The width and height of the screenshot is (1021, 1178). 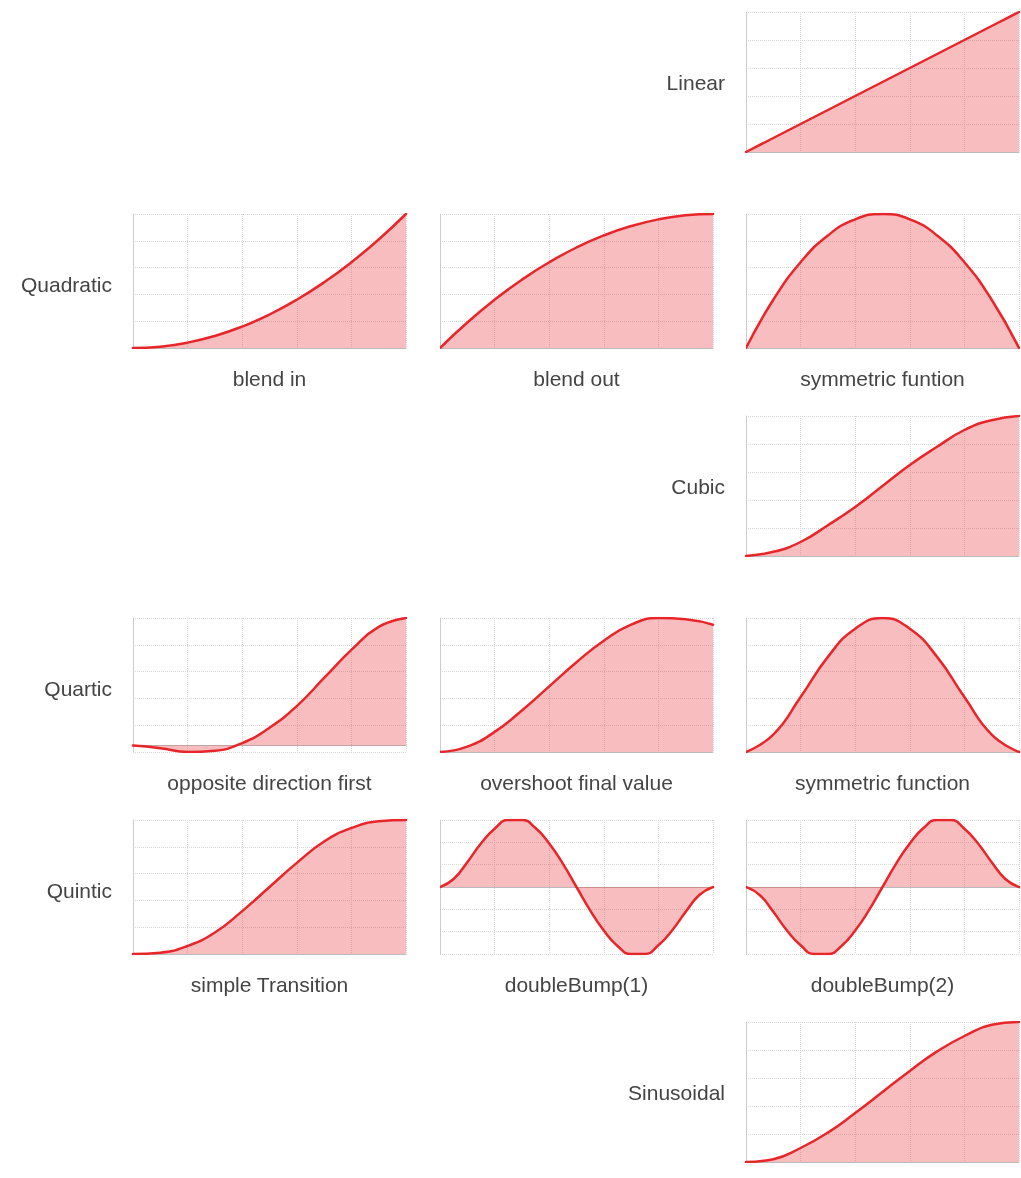 What do you see at coordinates (882, 782) in the screenshot?
I see `x-axis-title: symmetric function` at bounding box center [882, 782].